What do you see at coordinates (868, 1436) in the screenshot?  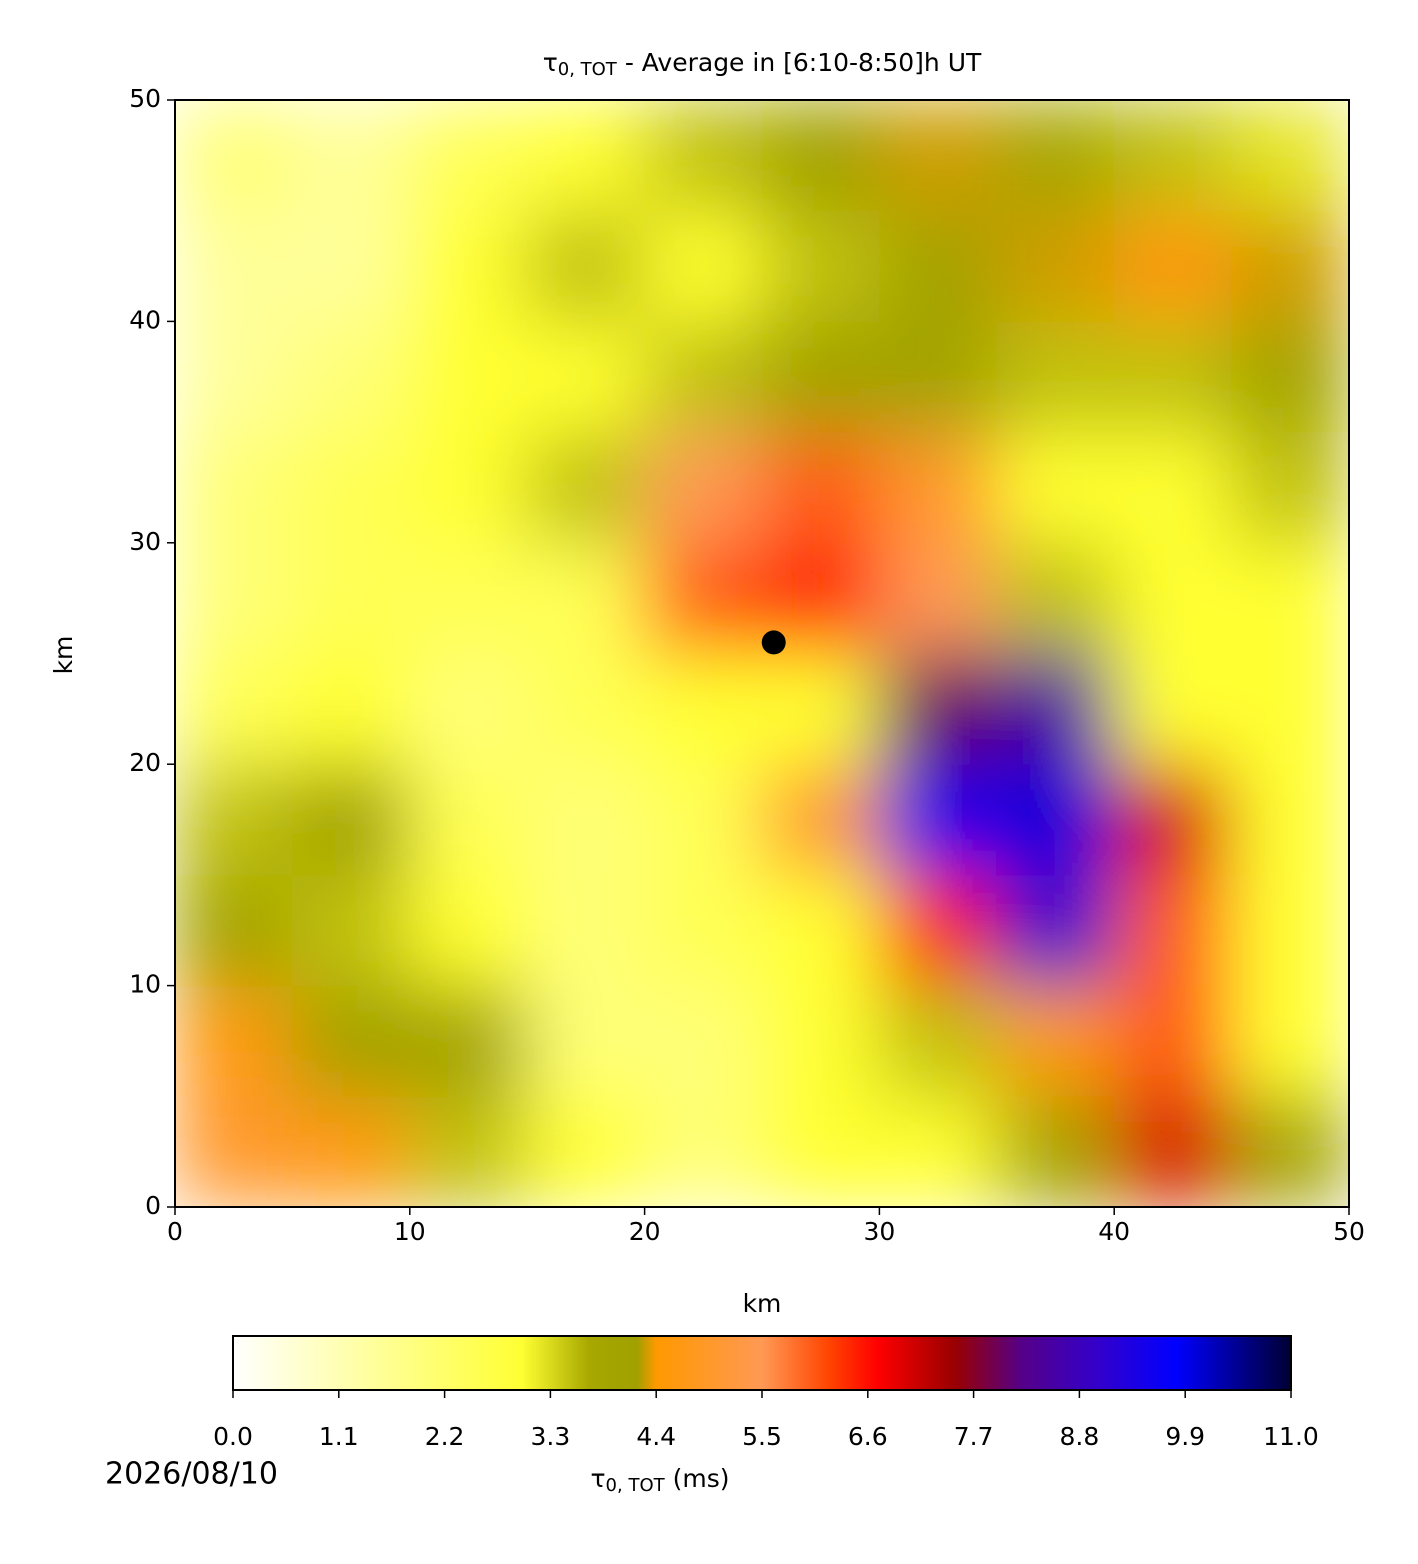 I see `colorbar-tick-label: 6.6` at bounding box center [868, 1436].